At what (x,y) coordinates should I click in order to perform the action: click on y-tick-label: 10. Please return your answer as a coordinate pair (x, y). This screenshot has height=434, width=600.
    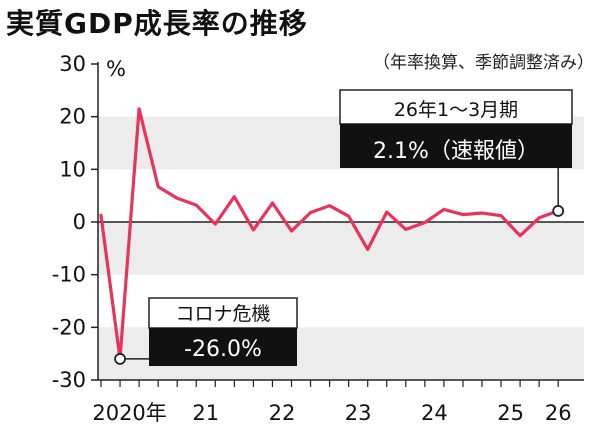
    Looking at the image, I should click on (72, 169).